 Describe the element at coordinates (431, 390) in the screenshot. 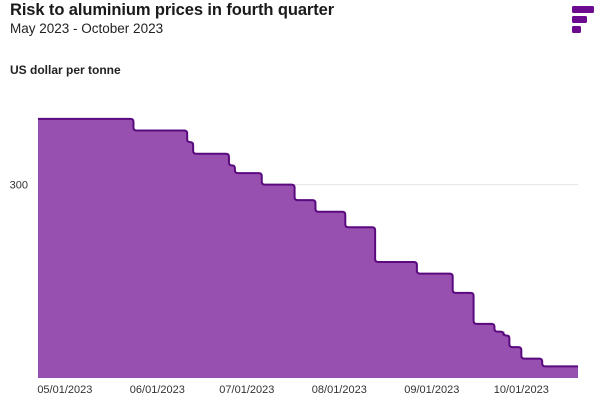

I see `x-tick-label: 09/01/2023` at that location.